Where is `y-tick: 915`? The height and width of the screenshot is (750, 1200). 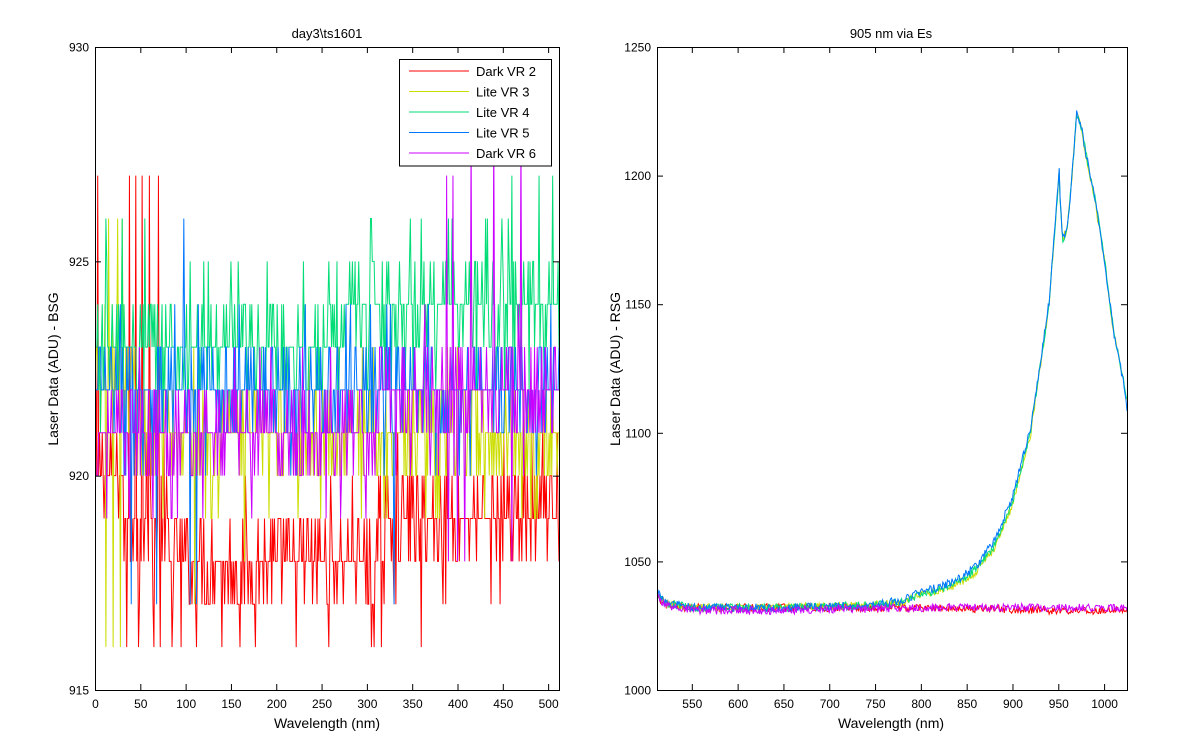 y-tick: 915 is located at coordinates (314, 691).